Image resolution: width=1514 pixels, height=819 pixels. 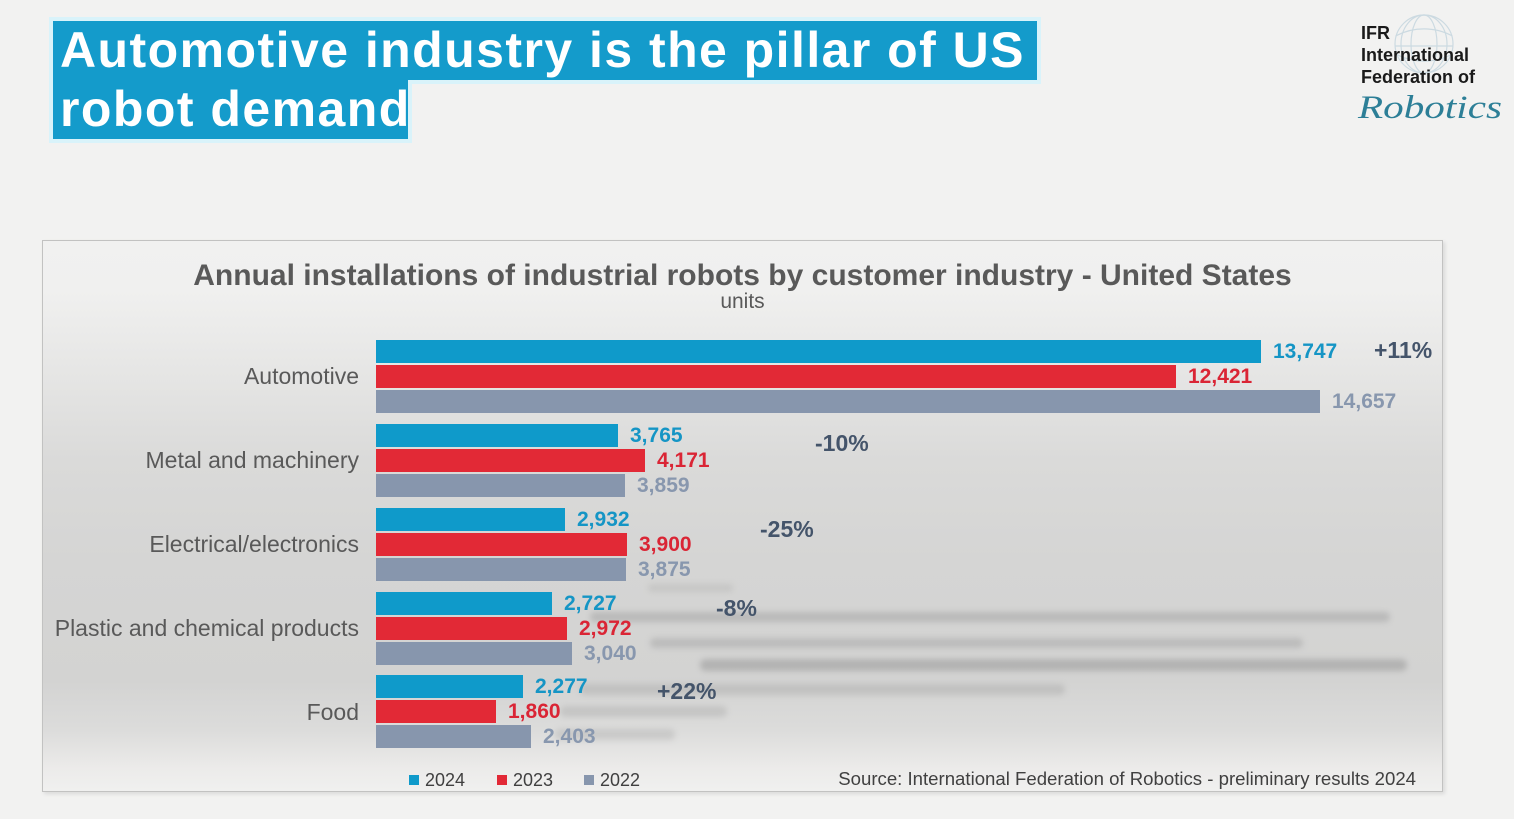 What do you see at coordinates (1429, 108) in the screenshot?
I see `svg-text: Robotics` at bounding box center [1429, 108].